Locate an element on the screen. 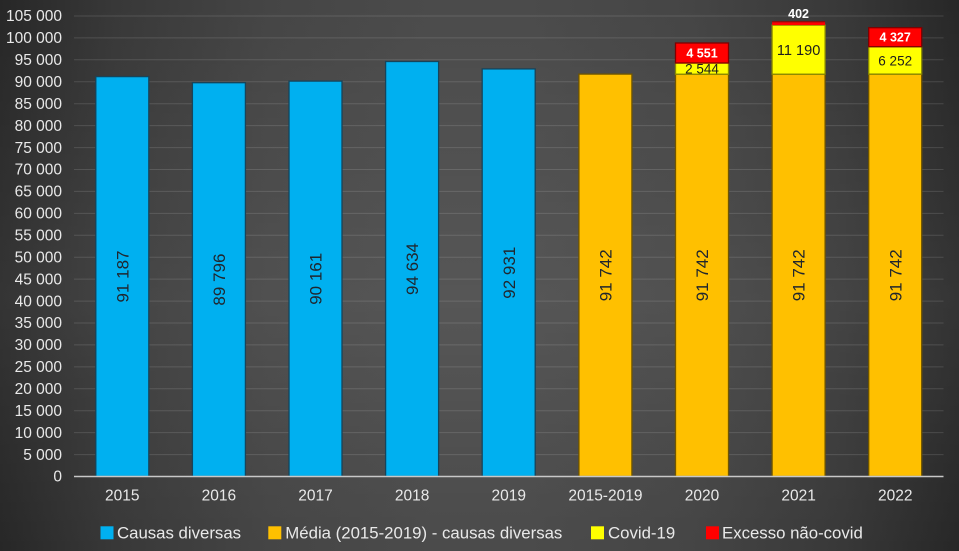 This screenshot has height=551, width=959. svg-text: 2022 is located at coordinates (895, 496).